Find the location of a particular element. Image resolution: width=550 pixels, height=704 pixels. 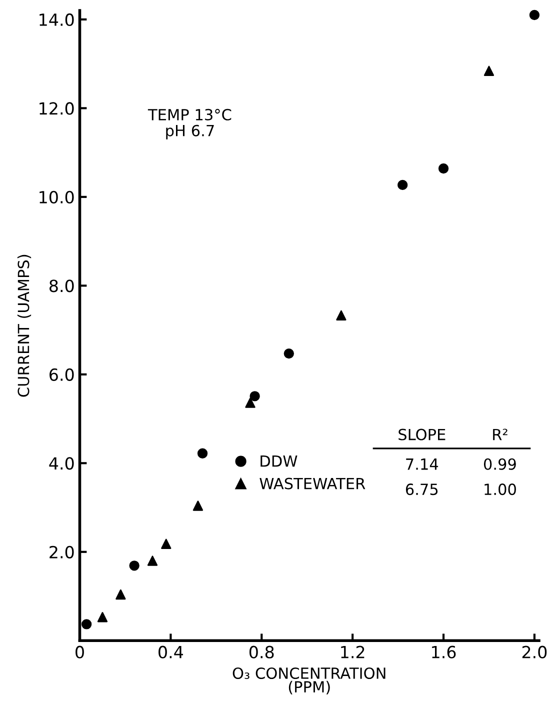

x-axis-title: O₃ CONCENTRATION (PPM) is located at coordinates (309, 680).